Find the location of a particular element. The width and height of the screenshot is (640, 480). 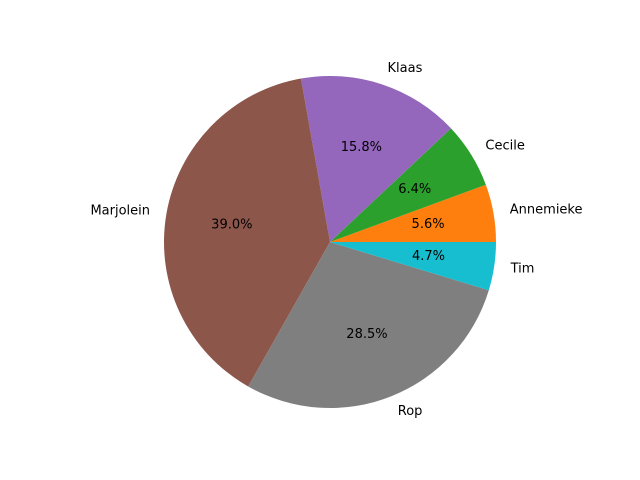

pie-label-klaas: Klaas is located at coordinates (405, 68).